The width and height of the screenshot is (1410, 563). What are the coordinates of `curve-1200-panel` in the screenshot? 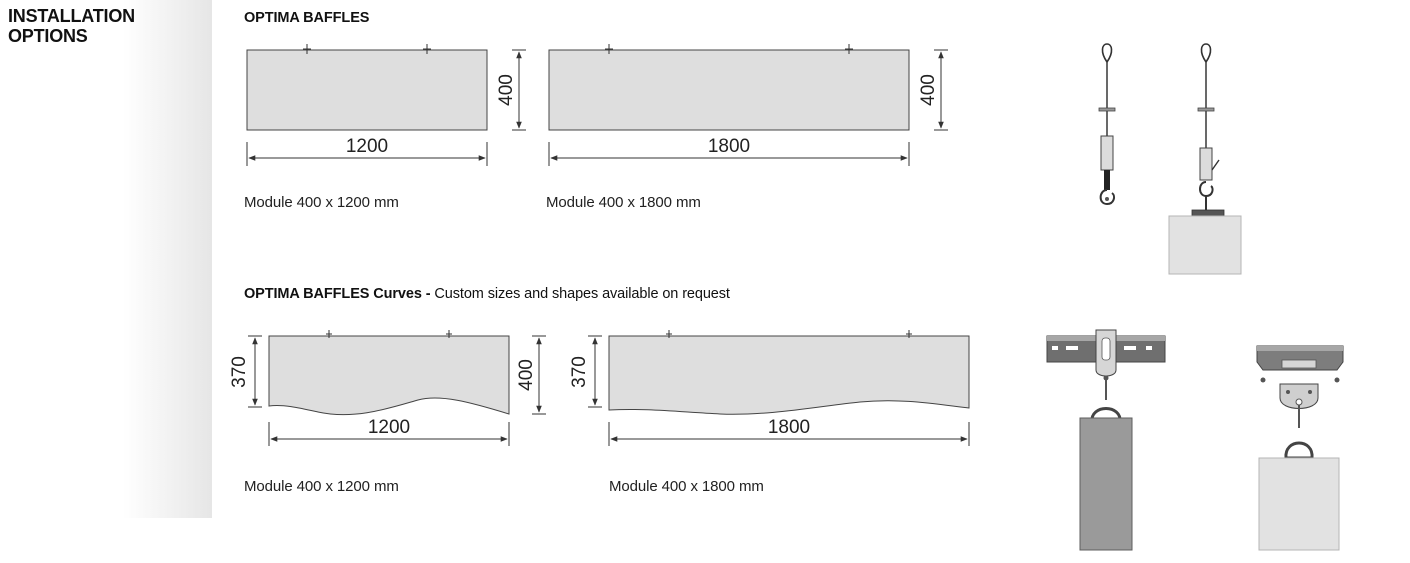 It's located at (389, 375).